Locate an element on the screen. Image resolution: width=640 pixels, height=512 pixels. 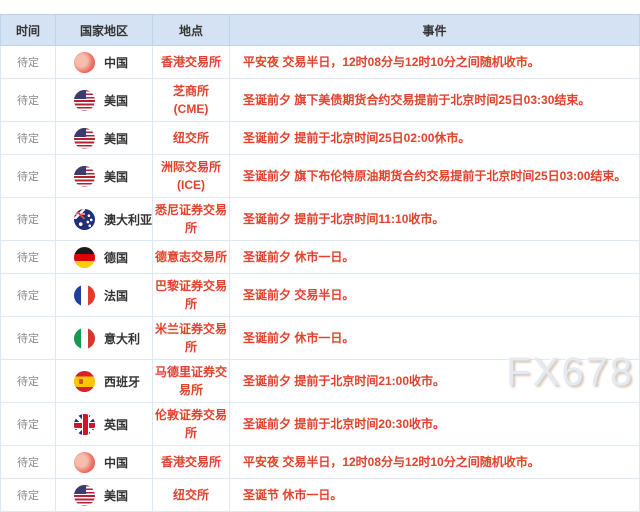
country-cell: 西班牙 is located at coordinates (104, 381).